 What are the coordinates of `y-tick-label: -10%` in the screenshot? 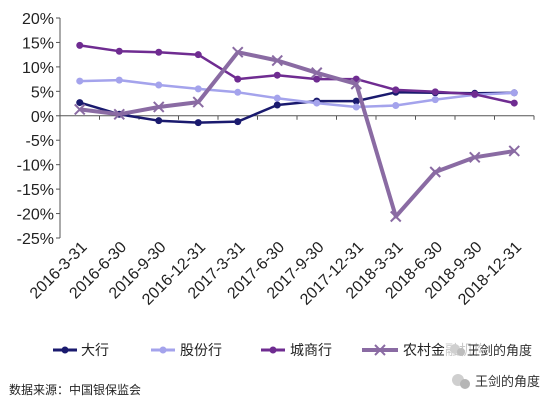 It's located at (35, 166).